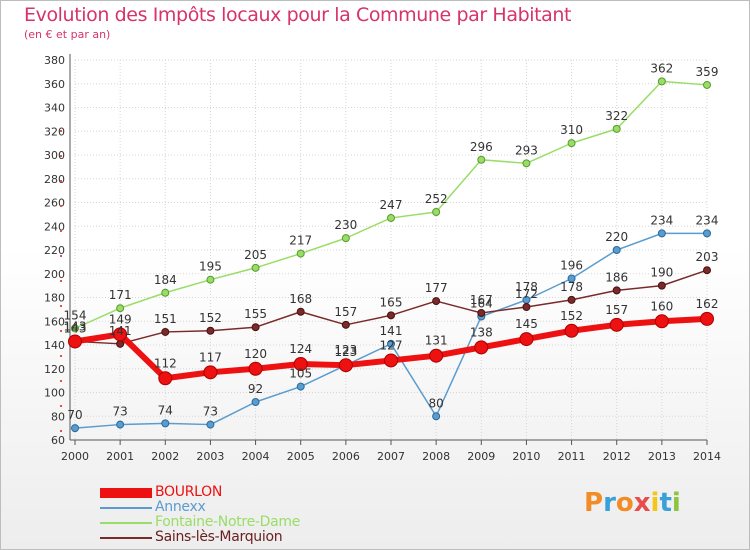 This screenshot has height=550, width=750. Describe the element at coordinates (345, 352) in the screenshot. I see `annexx-data-label: 123` at that location.